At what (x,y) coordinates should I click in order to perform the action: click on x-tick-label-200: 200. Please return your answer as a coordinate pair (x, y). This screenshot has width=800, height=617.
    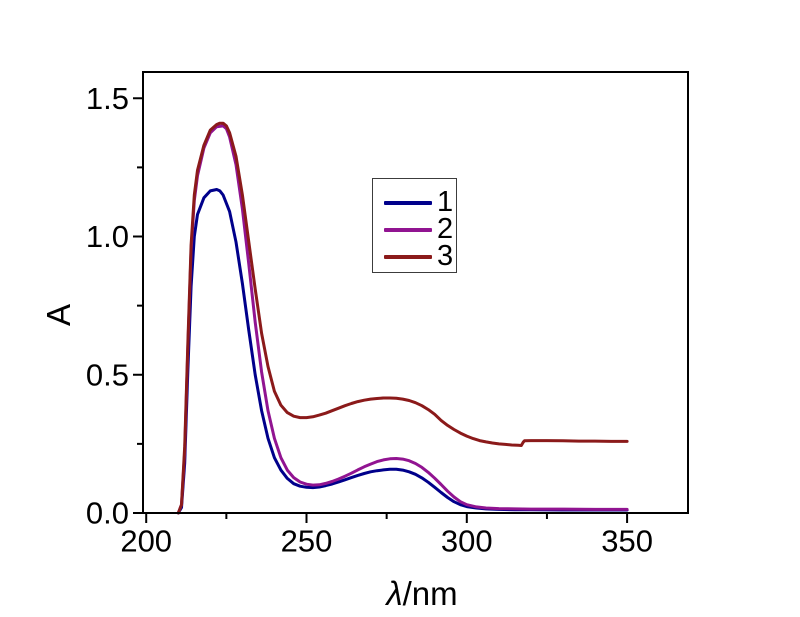
    Looking at the image, I should click on (146, 540).